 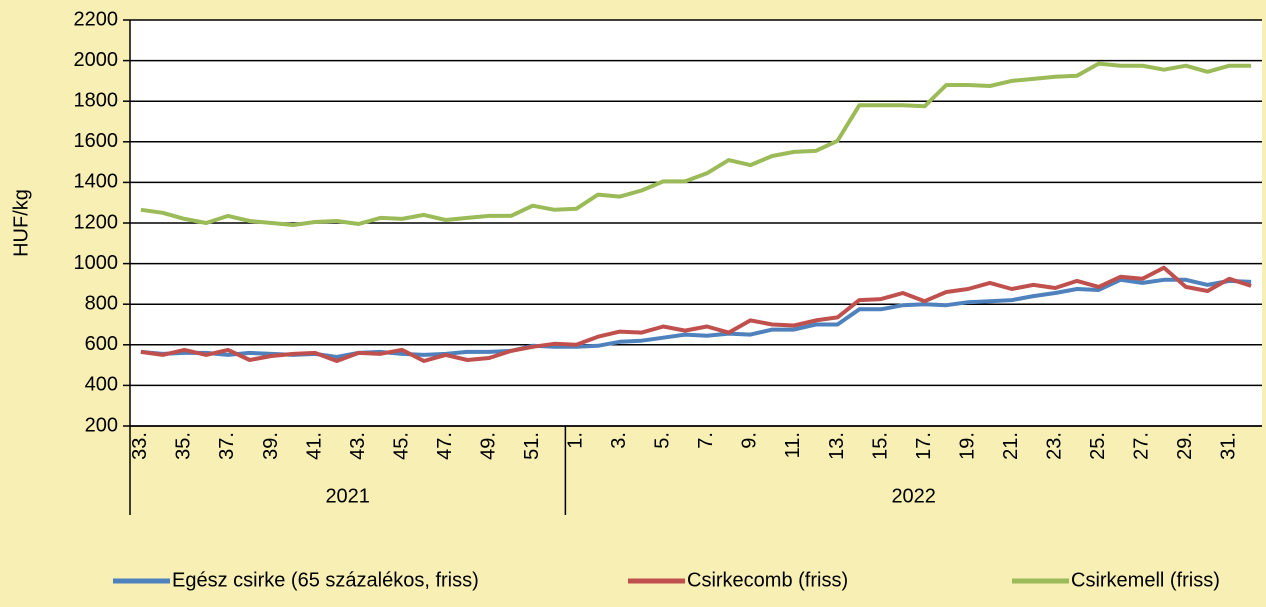 I want to click on y-tick-label: 1800, so click(x=96, y=100).